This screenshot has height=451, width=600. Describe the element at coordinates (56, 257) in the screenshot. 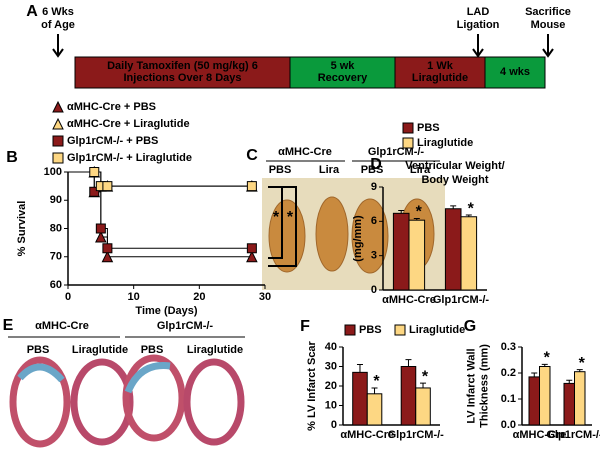

I see `y-tick-label: 70` at that location.